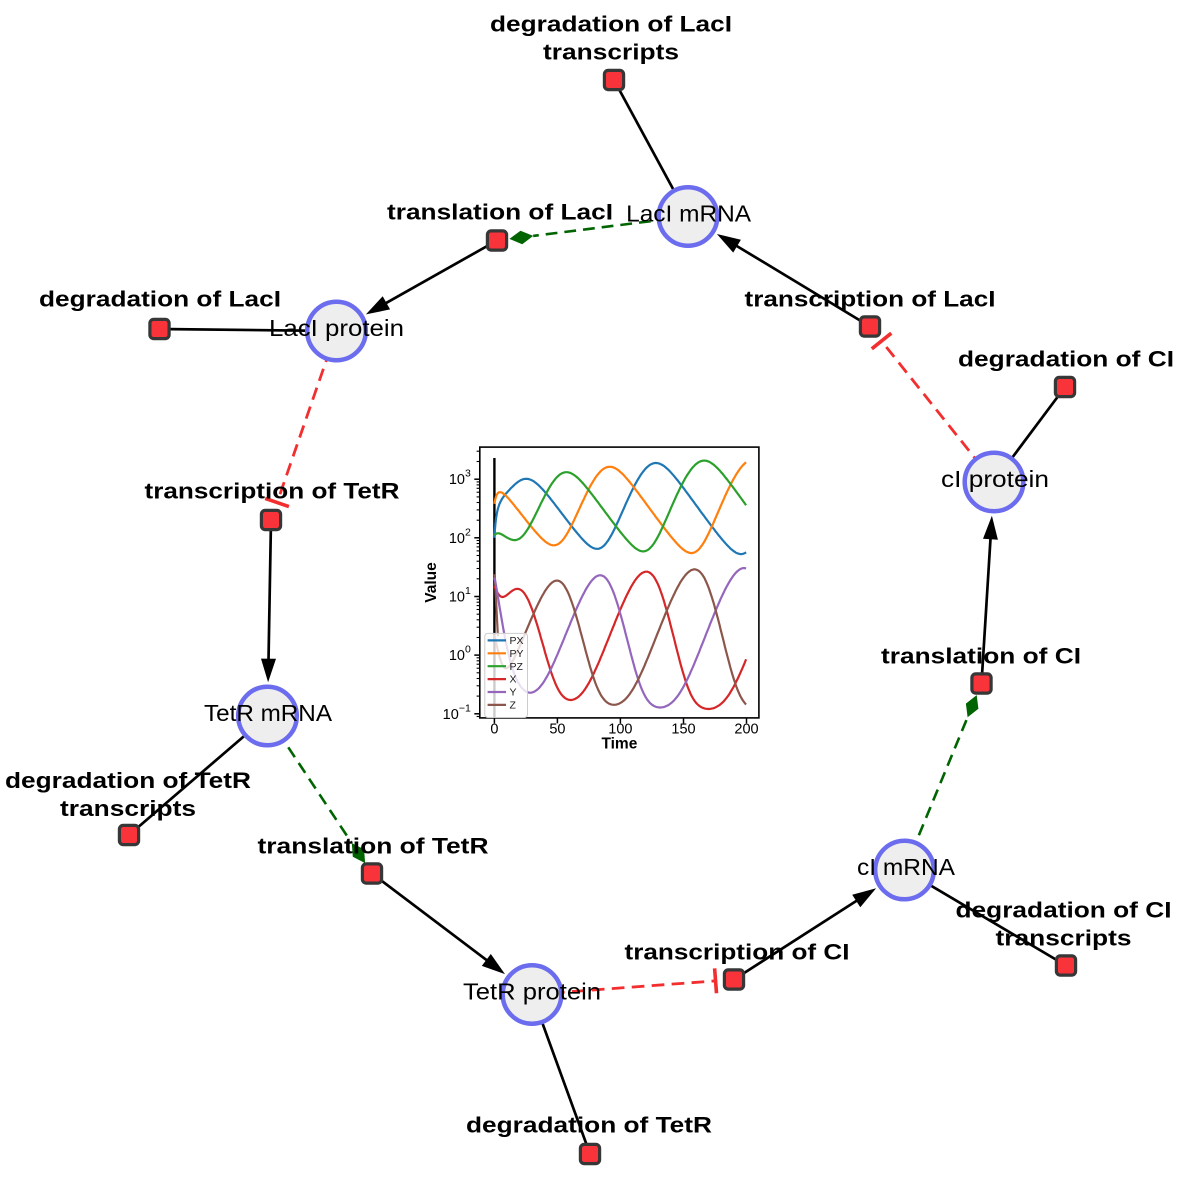 The image size is (1189, 1200). What do you see at coordinates (619, 744) in the screenshot?
I see `svg-text: Time` at bounding box center [619, 744].